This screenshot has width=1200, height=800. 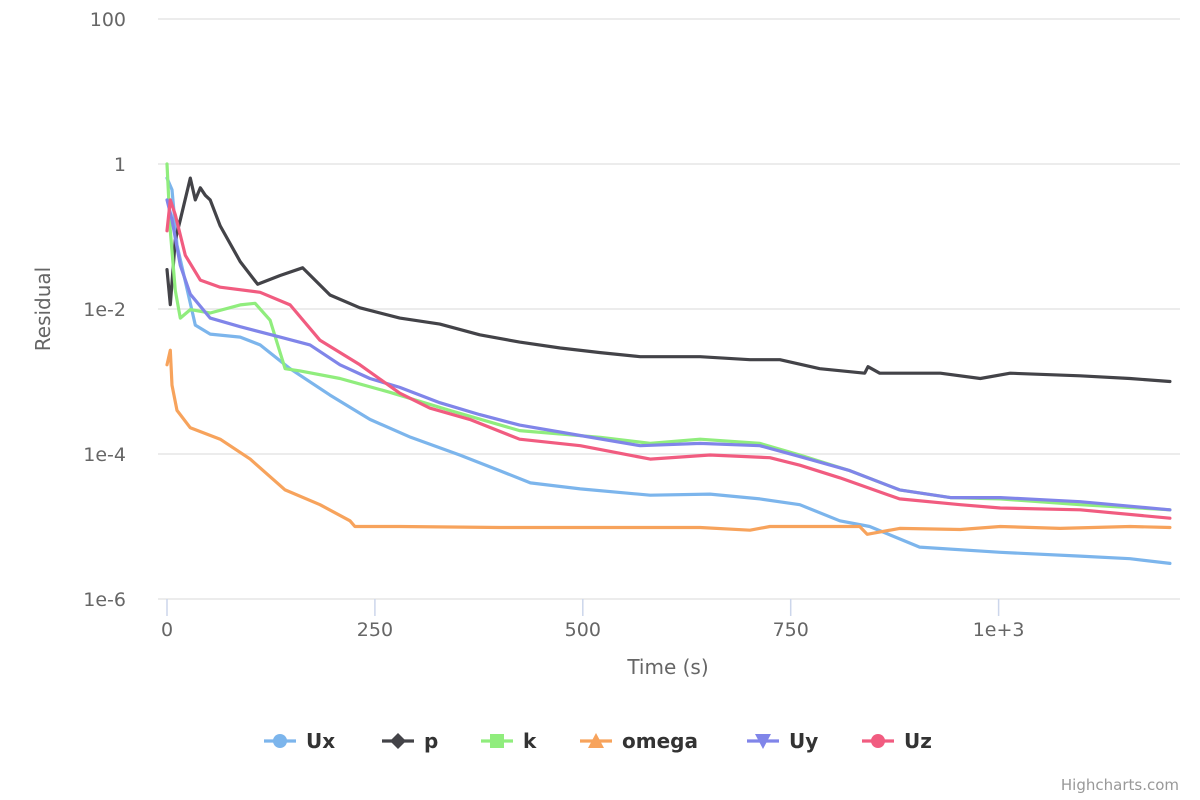 I want to click on diamond-marker-icon, so click(x=398, y=741).